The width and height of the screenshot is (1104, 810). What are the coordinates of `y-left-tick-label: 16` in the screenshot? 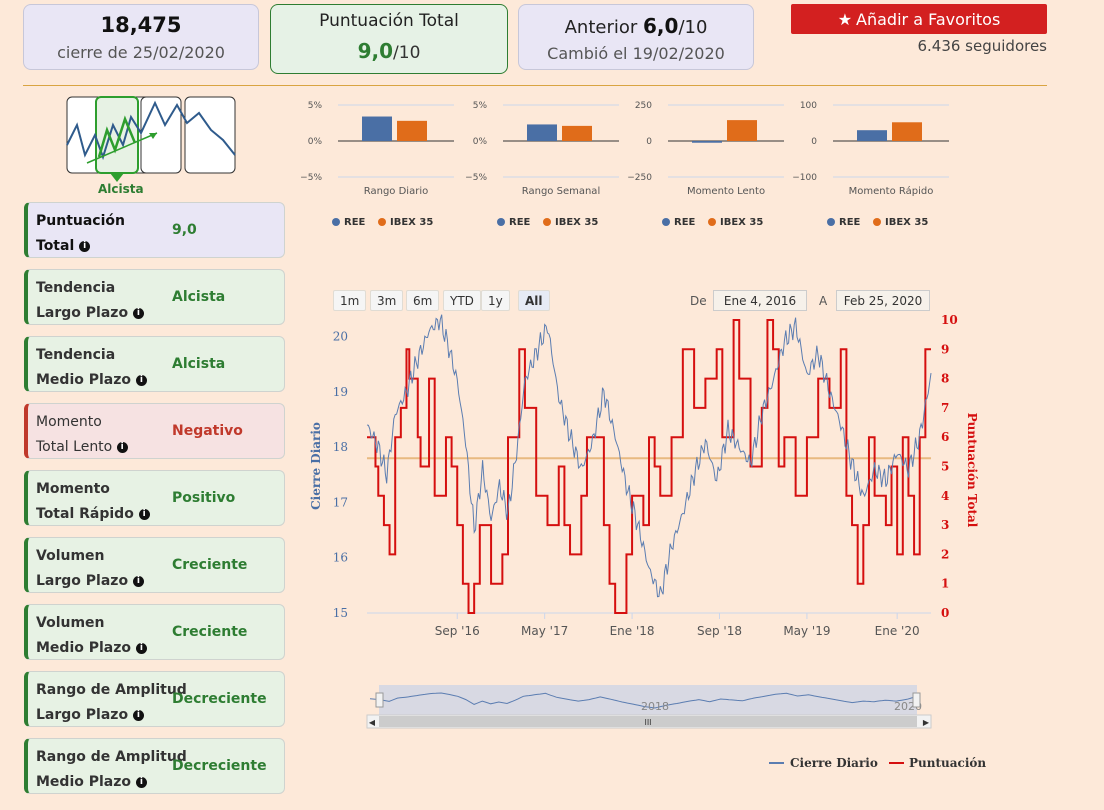 It's located at (340, 558).